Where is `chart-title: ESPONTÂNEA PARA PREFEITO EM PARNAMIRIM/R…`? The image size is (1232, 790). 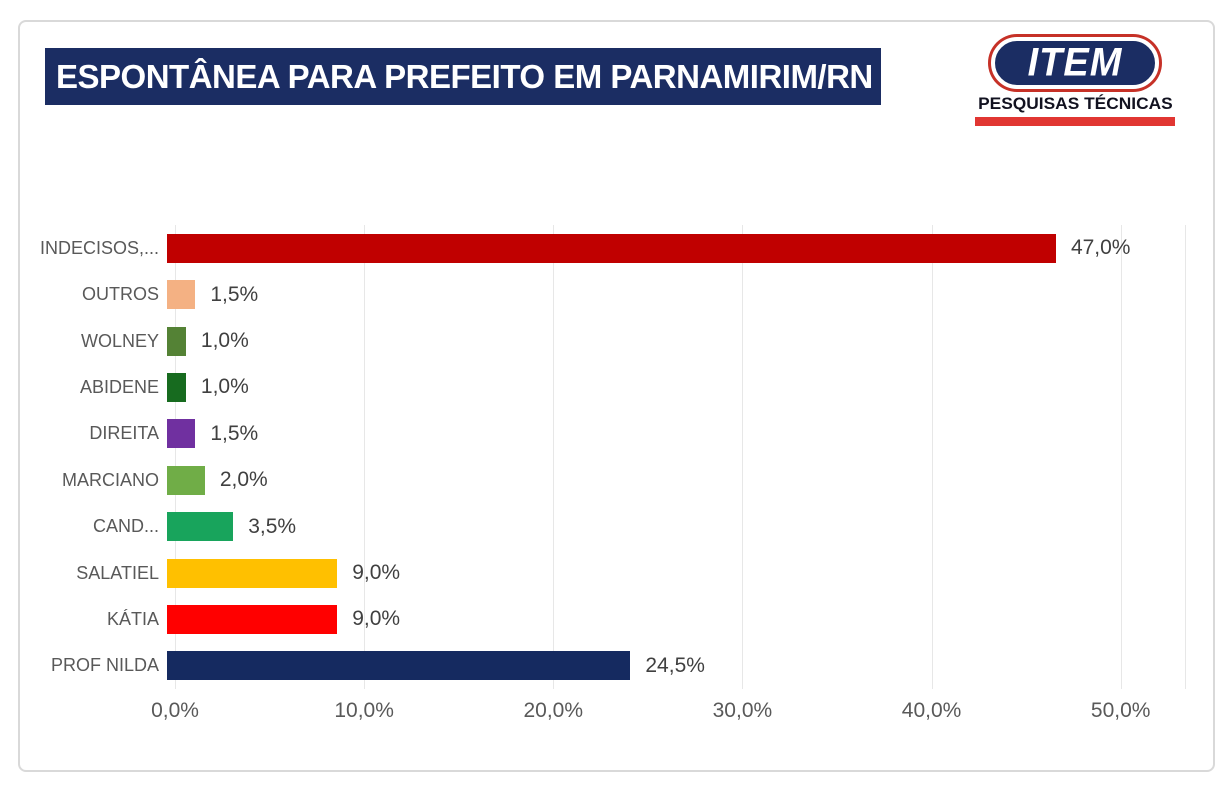
chart-title: ESPONTÂNEA PARA PREFEITO EM PARNAMIRIM/R… is located at coordinates (464, 76).